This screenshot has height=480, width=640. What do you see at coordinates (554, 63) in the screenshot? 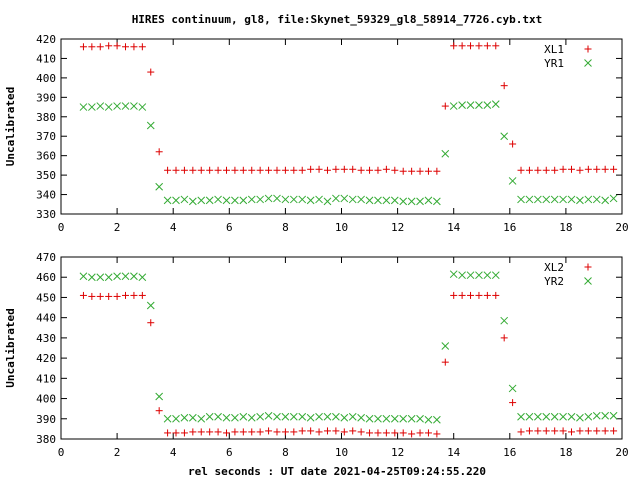
I see `legend-label: YR1` at bounding box center [554, 63].